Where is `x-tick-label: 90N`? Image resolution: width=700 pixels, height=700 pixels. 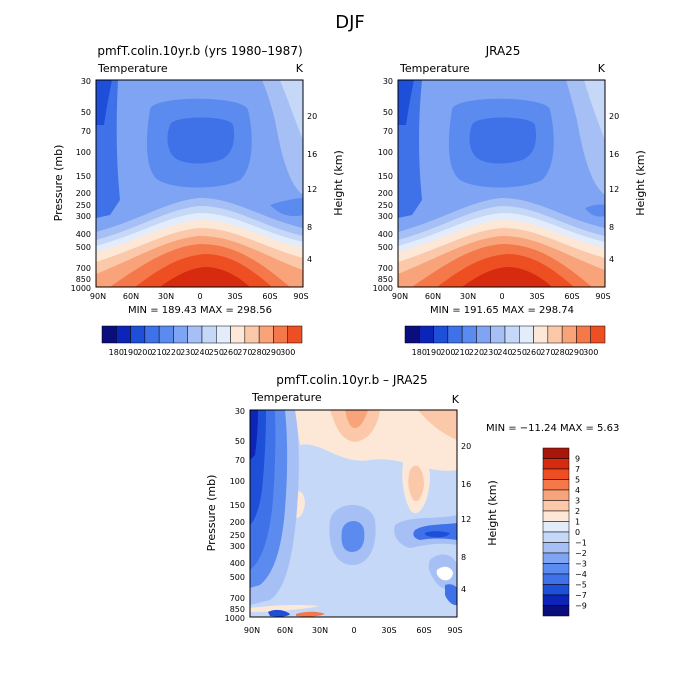 x-tick-label: 90N is located at coordinates (252, 630).